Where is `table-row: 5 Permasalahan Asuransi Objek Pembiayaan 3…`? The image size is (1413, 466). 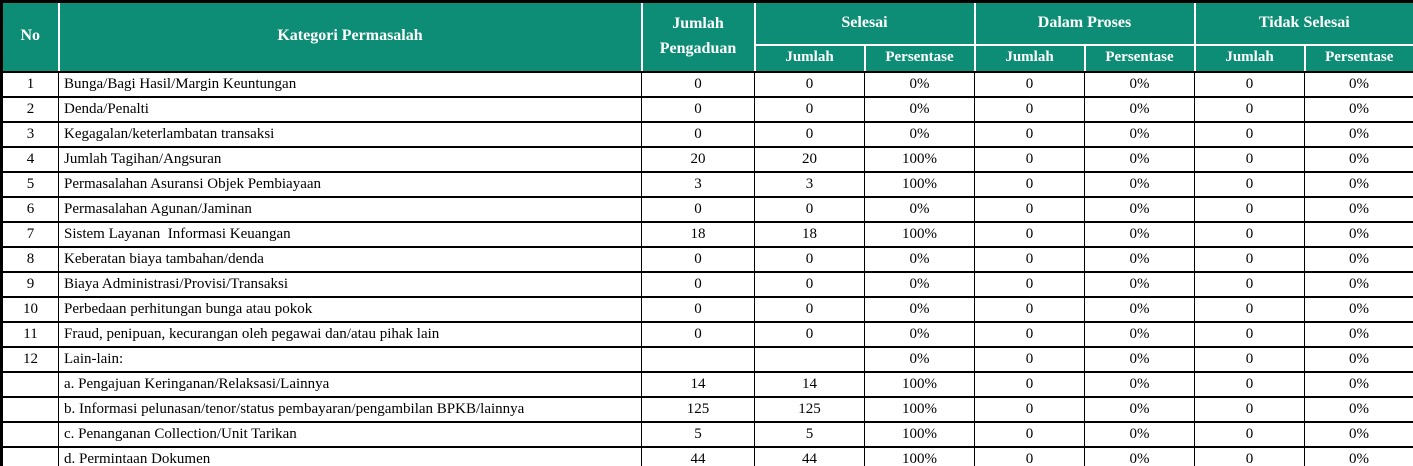 table-row: 5 Permasalahan Asuransi Objek Pembiayaan 3… is located at coordinates (707, 184).